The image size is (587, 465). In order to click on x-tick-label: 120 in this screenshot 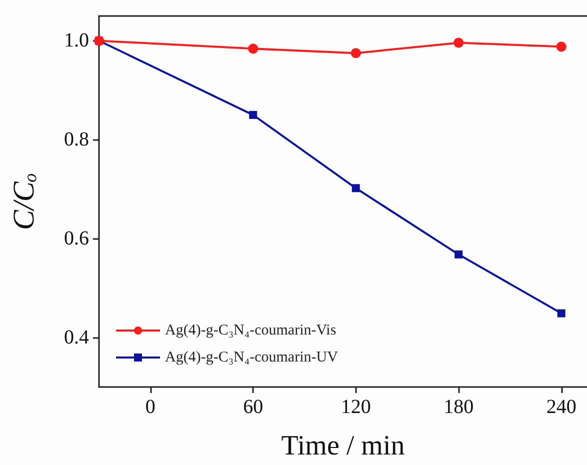, I will do `click(355, 407)`.